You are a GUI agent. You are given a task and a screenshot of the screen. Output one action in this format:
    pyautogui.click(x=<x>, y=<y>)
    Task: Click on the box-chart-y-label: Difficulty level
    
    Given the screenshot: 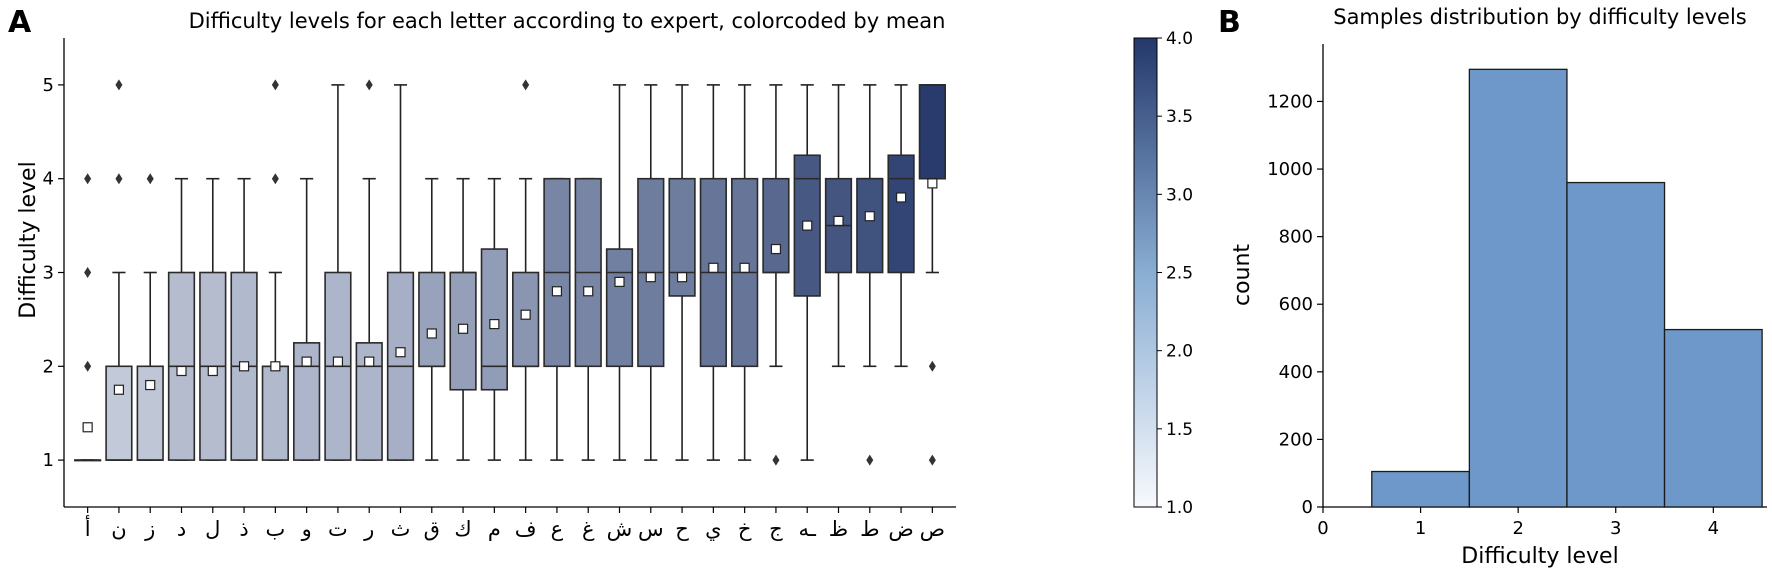 What is the action you would take?
    pyautogui.click(x=28, y=239)
    